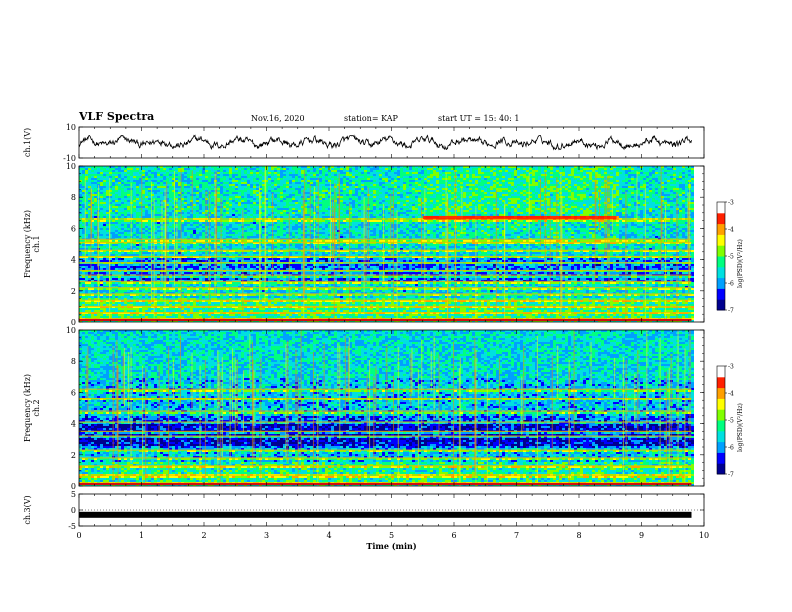 Image resolution: width=792 pixels, height=612 pixels. What do you see at coordinates (328, 535) in the screenshot?
I see `x-tick-label: 4` at bounding box center [328, 535].